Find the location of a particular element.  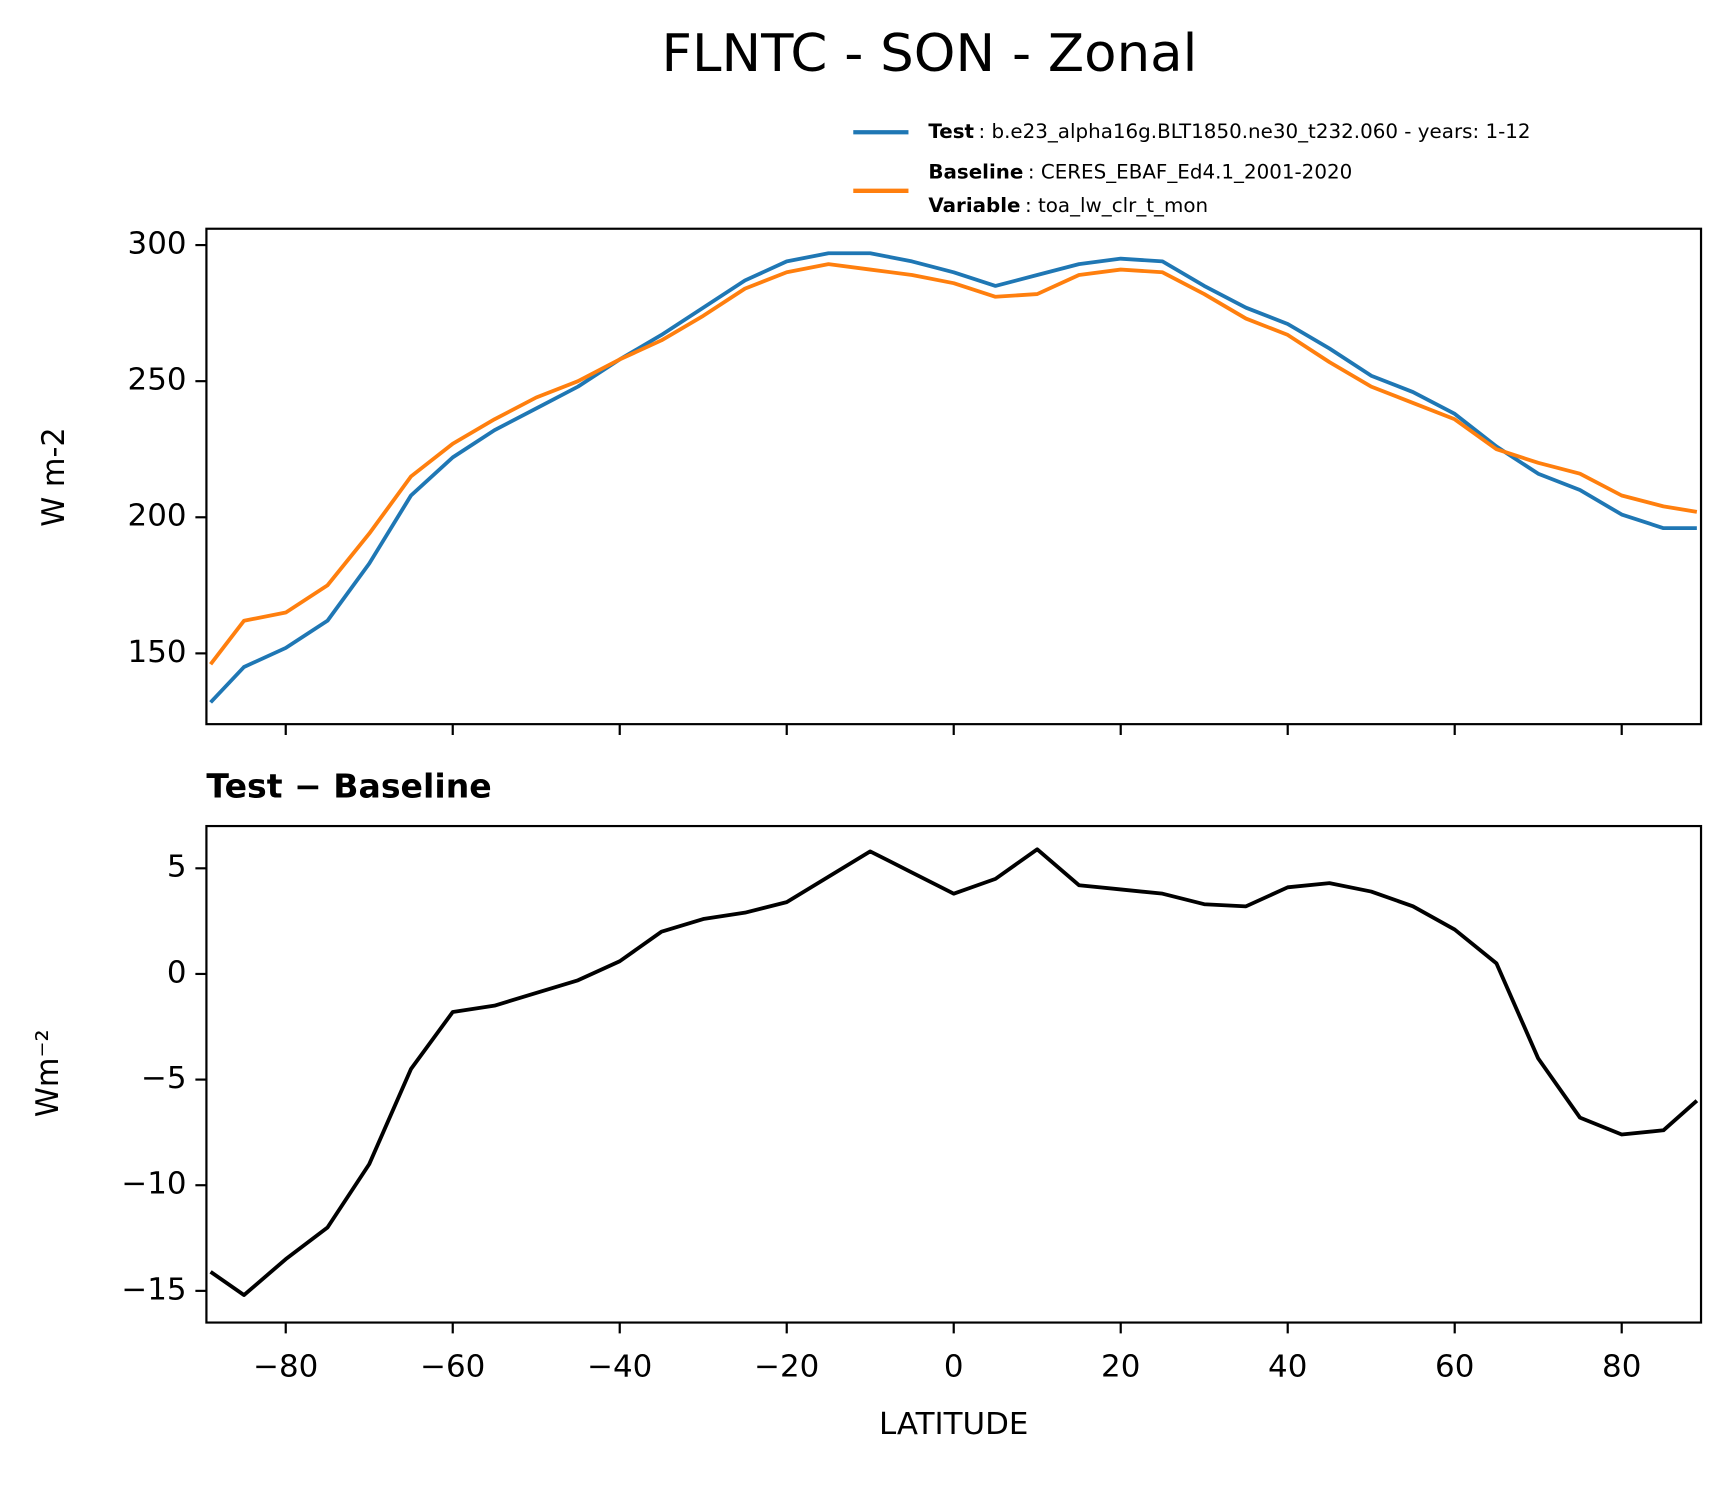

legend-entry: Variable: toa_lw_clr_t_mon is located at coordinates (1068, 205).